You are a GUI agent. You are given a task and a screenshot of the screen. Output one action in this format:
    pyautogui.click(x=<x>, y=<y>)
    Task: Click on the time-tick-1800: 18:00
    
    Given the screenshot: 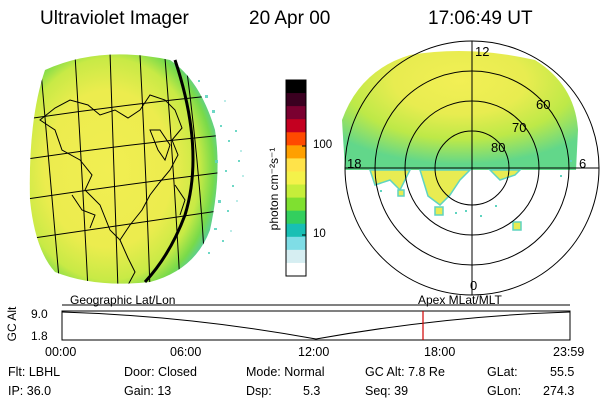 What is the action you would take?
    pyautogui.click(x=440, y=352)
    